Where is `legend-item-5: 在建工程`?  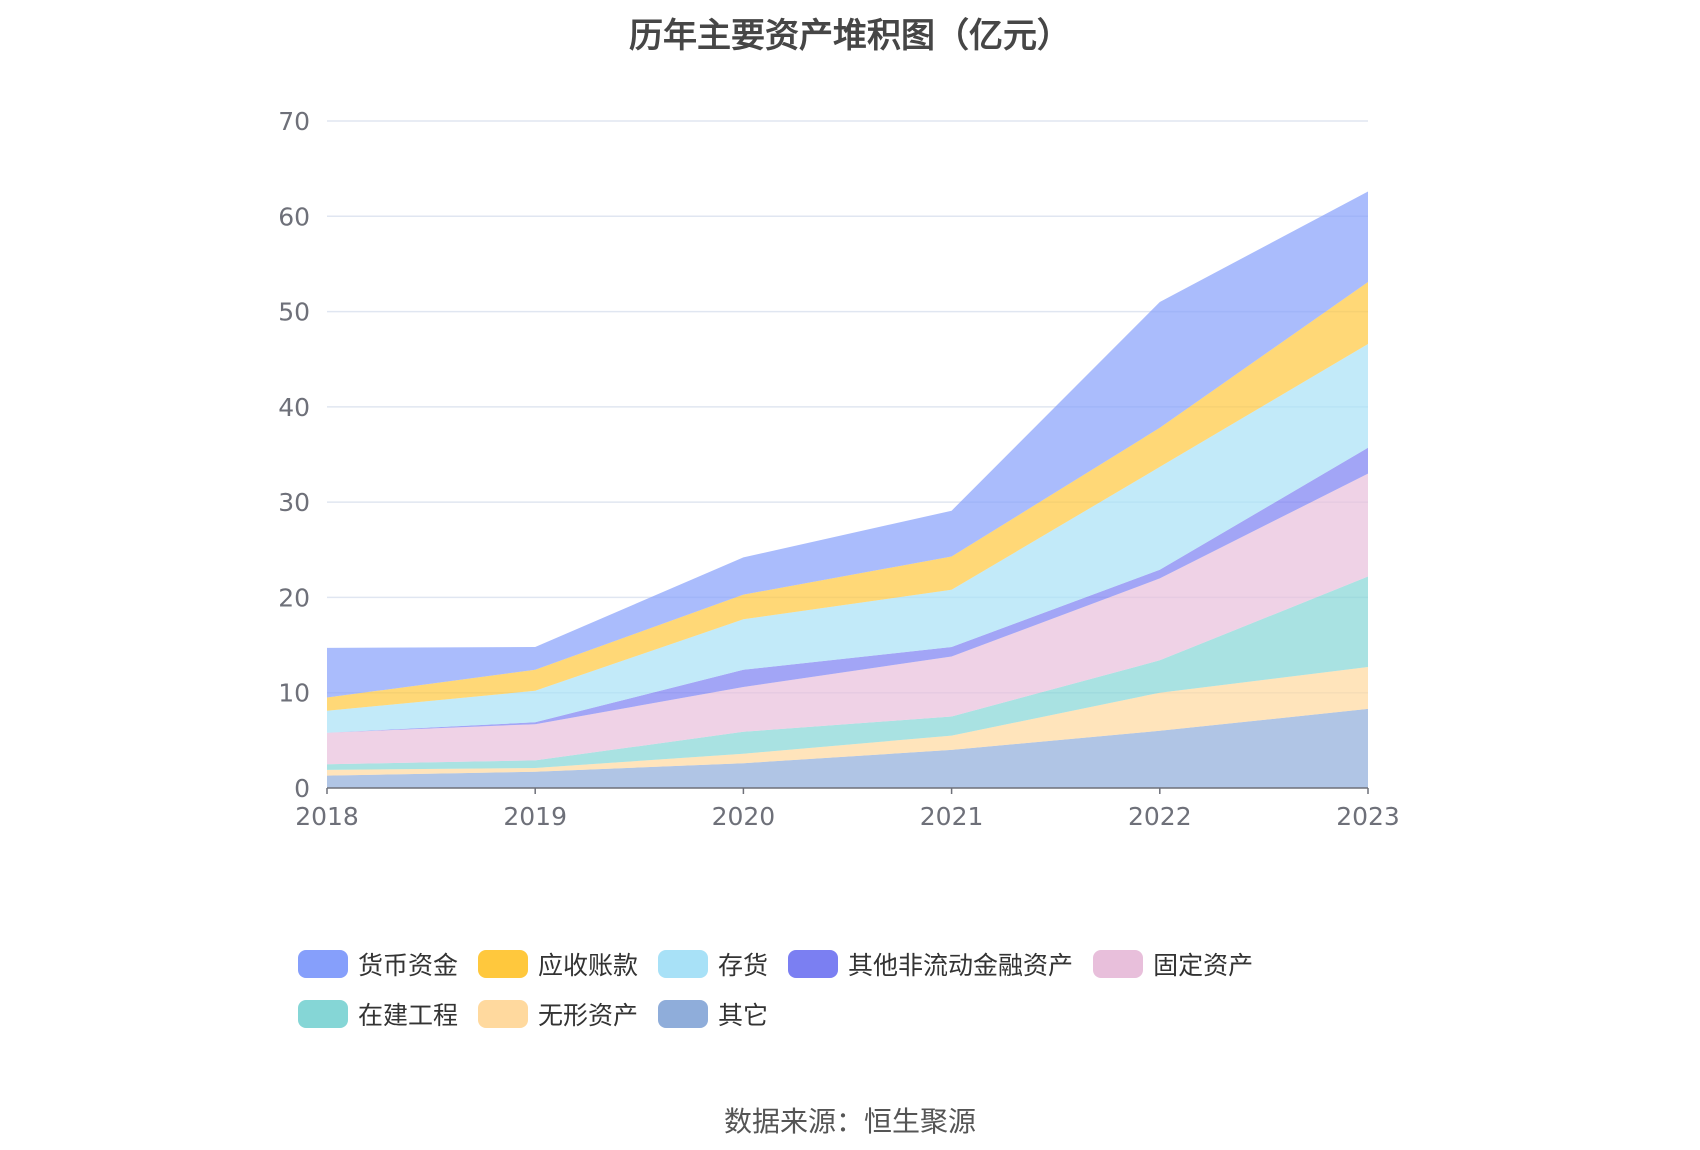 legend-item-5: 在建工程 is located at coordinates (378, 1014).